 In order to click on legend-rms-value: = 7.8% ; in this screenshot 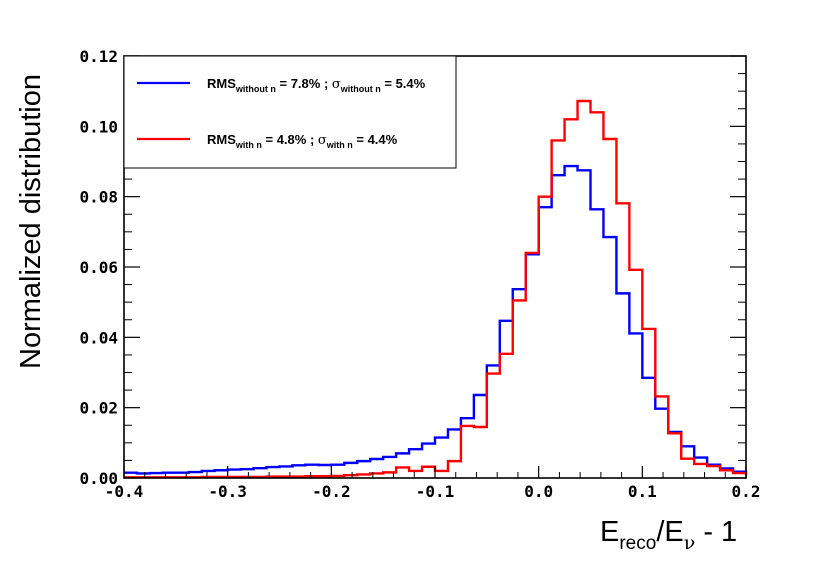, I will do `click(304, 83)`.